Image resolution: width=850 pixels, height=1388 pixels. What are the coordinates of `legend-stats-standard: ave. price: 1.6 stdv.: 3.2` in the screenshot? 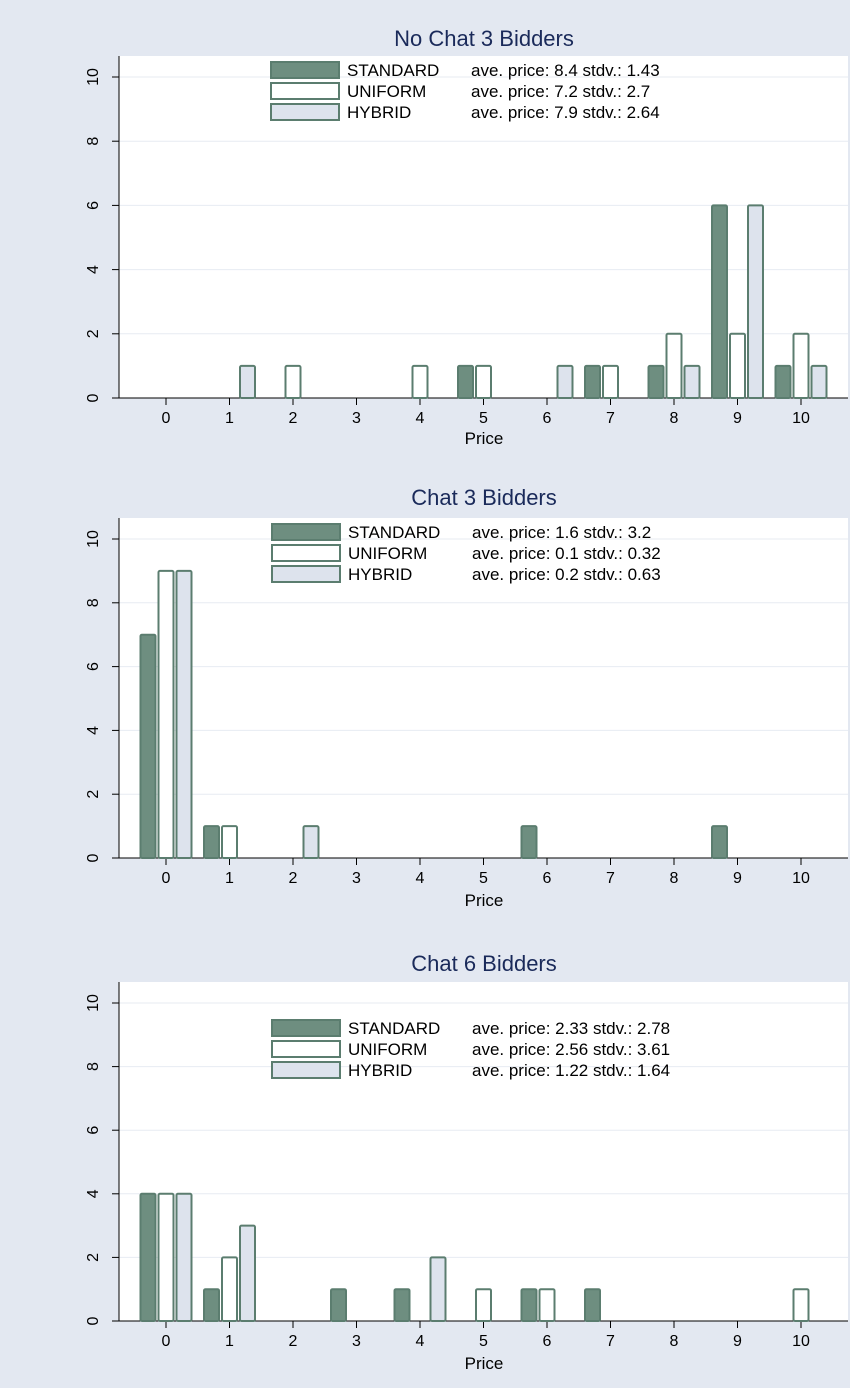 It's located at (561, 532).